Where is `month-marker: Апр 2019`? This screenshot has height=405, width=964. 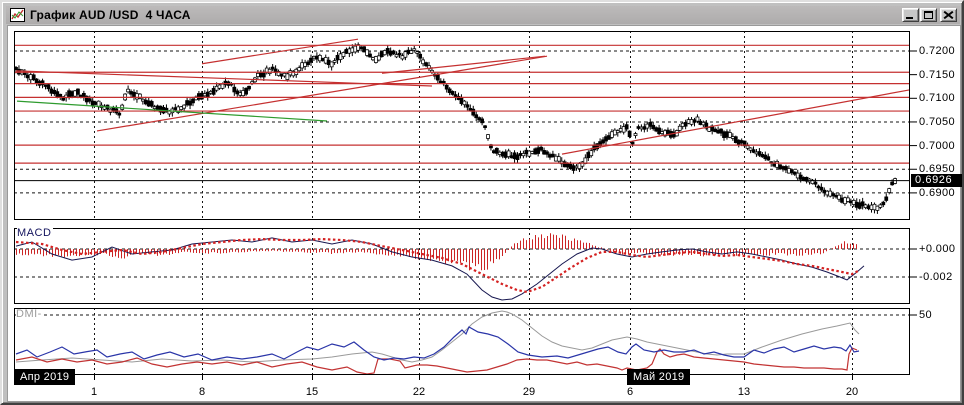
month-marker: Апр 2019 is located at coordinates (45, 377).